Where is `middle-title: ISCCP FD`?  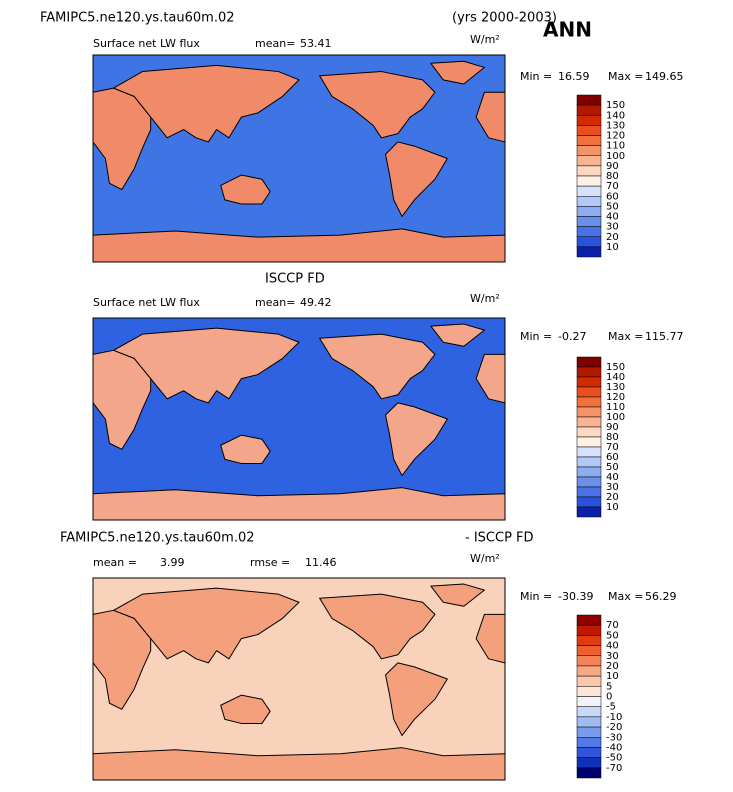
middle-title: ISCCP FD is located at coordinates (295, 279).